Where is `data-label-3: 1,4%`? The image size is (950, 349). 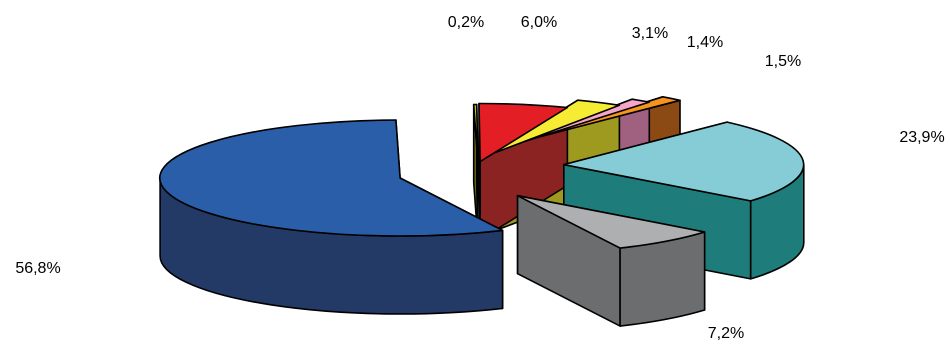 data-label-3: 1,4% is located at coordinates (705, 42).